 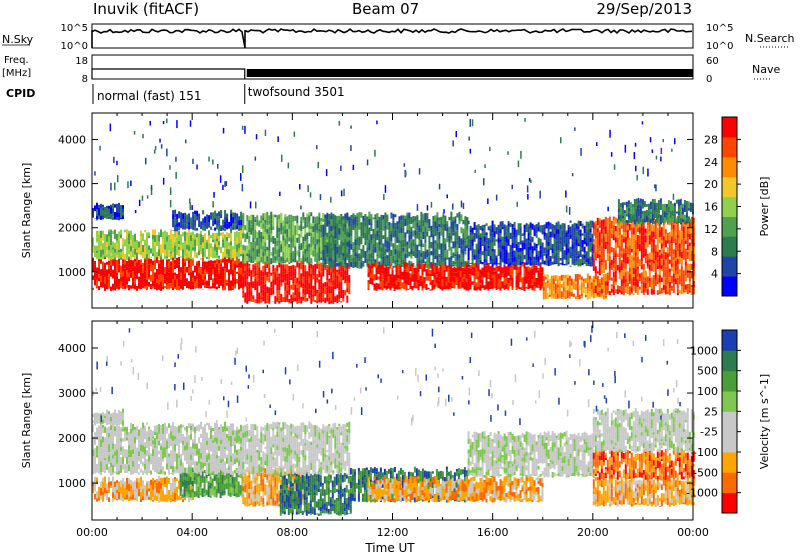 I want to click on nave-tick-high: 60, so click(x=712, y=61).